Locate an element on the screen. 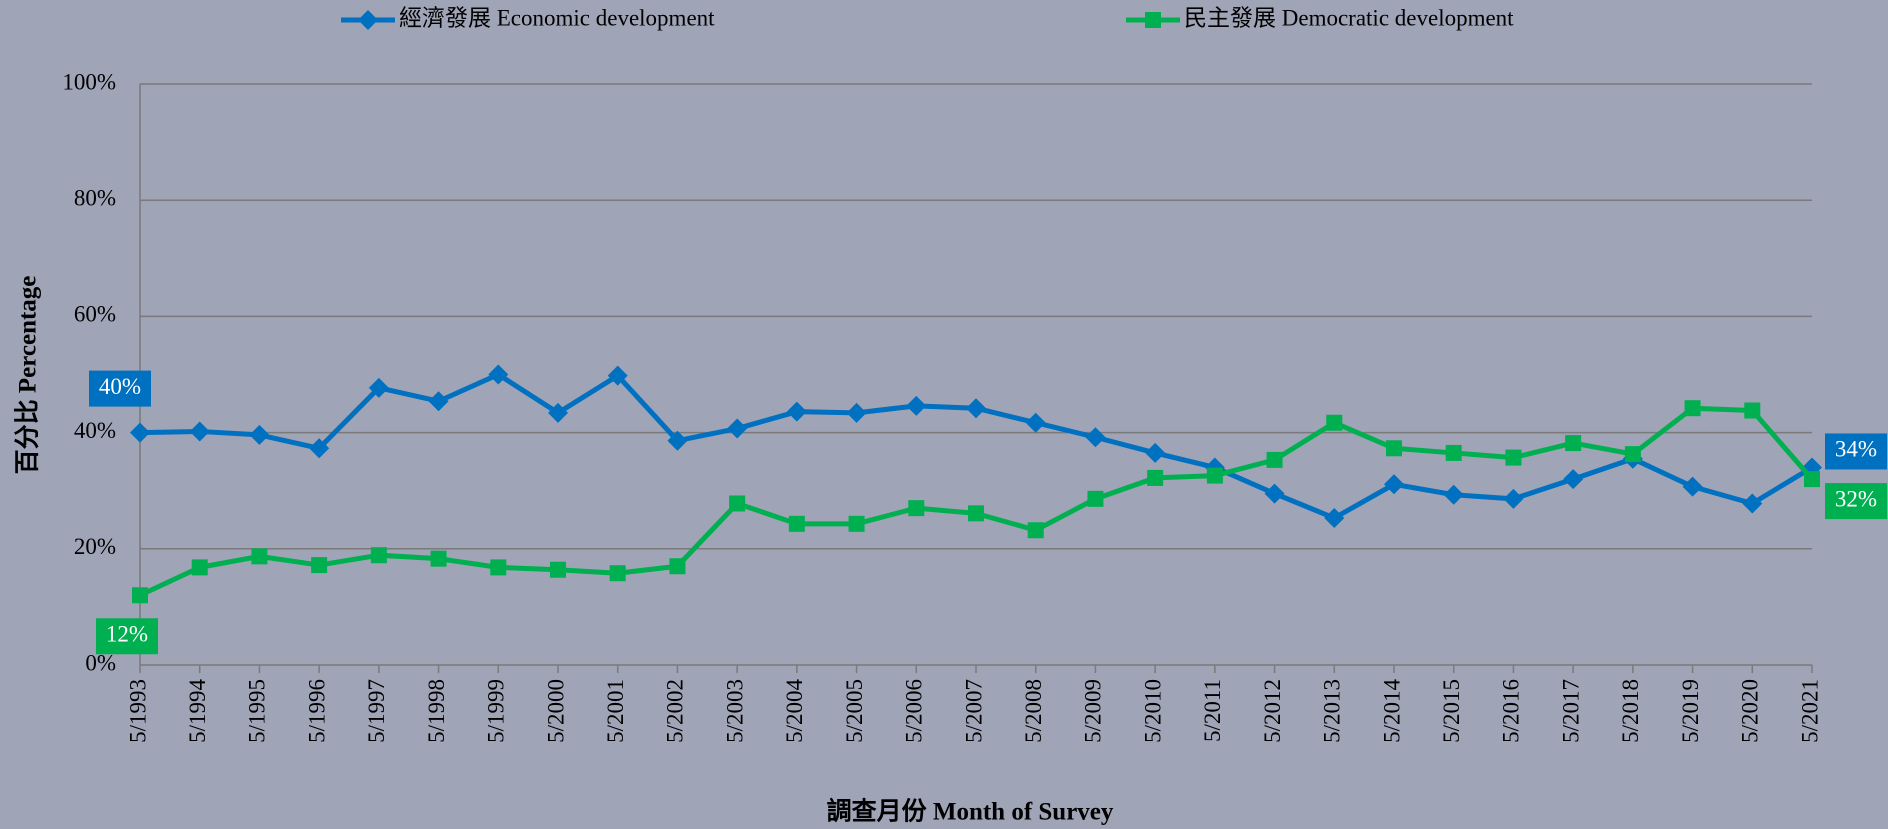  value-label: 12% is located at coordinates (127, 634).